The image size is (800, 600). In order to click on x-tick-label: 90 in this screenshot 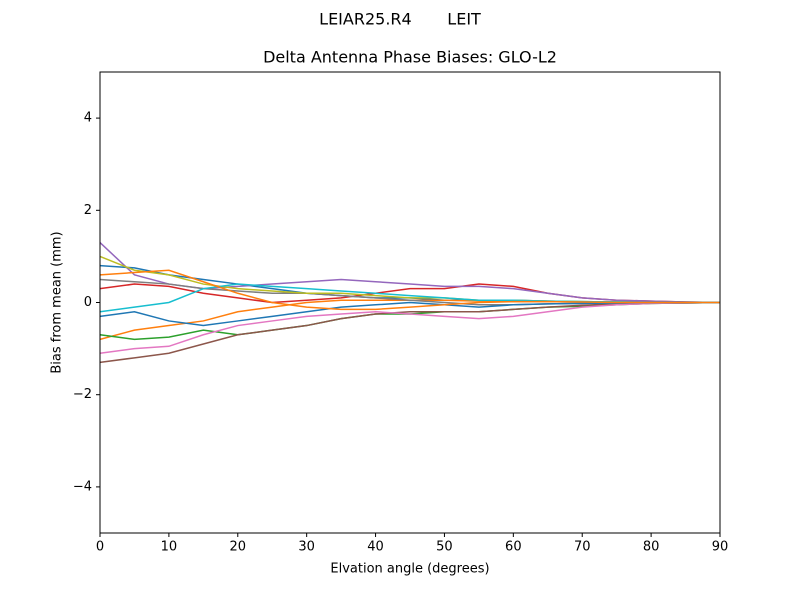, I will do `click(720, 547)`.